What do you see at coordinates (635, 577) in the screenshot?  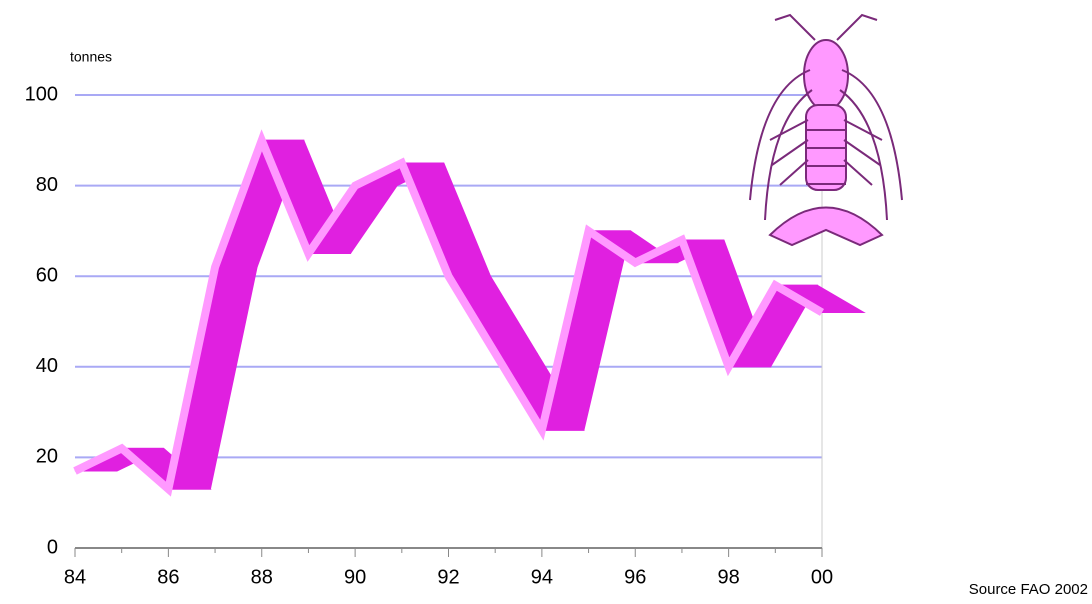 I see `x-tick-label: 96` at bounding box center [635, 577].